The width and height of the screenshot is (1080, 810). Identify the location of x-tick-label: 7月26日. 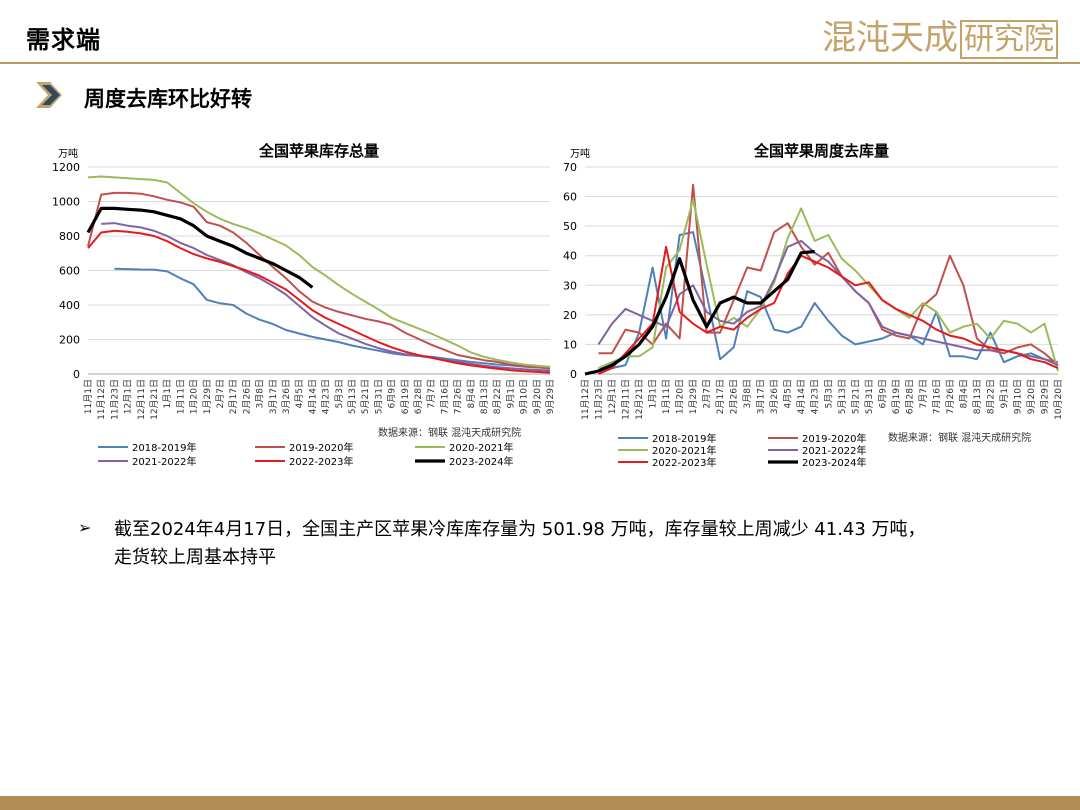
(950, 396).